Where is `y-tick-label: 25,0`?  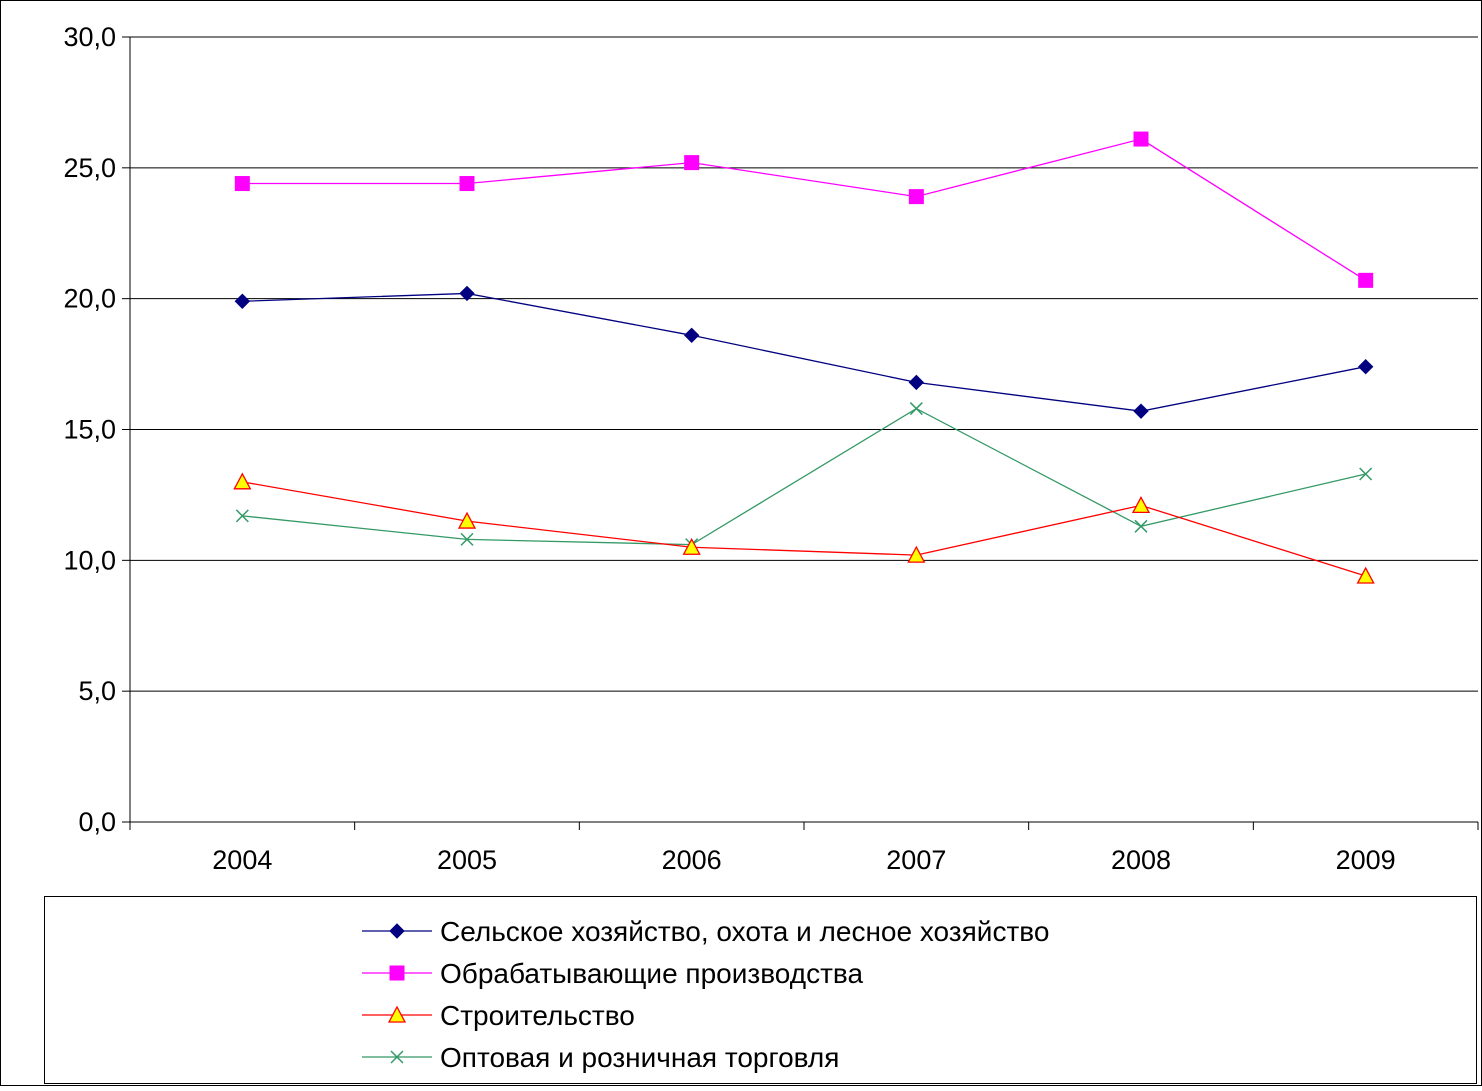
y-tick-label: 25,0 is located at coordinates (89, 168).